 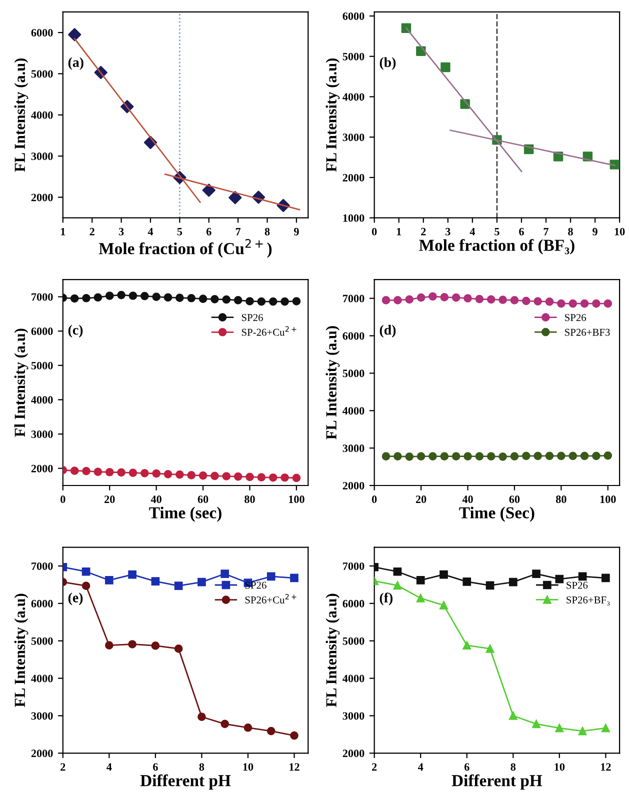 What do you see at coordinates (619, 232) in the screenshot?
I see `x-tick-label: 10` at bounding box center [619, 232].